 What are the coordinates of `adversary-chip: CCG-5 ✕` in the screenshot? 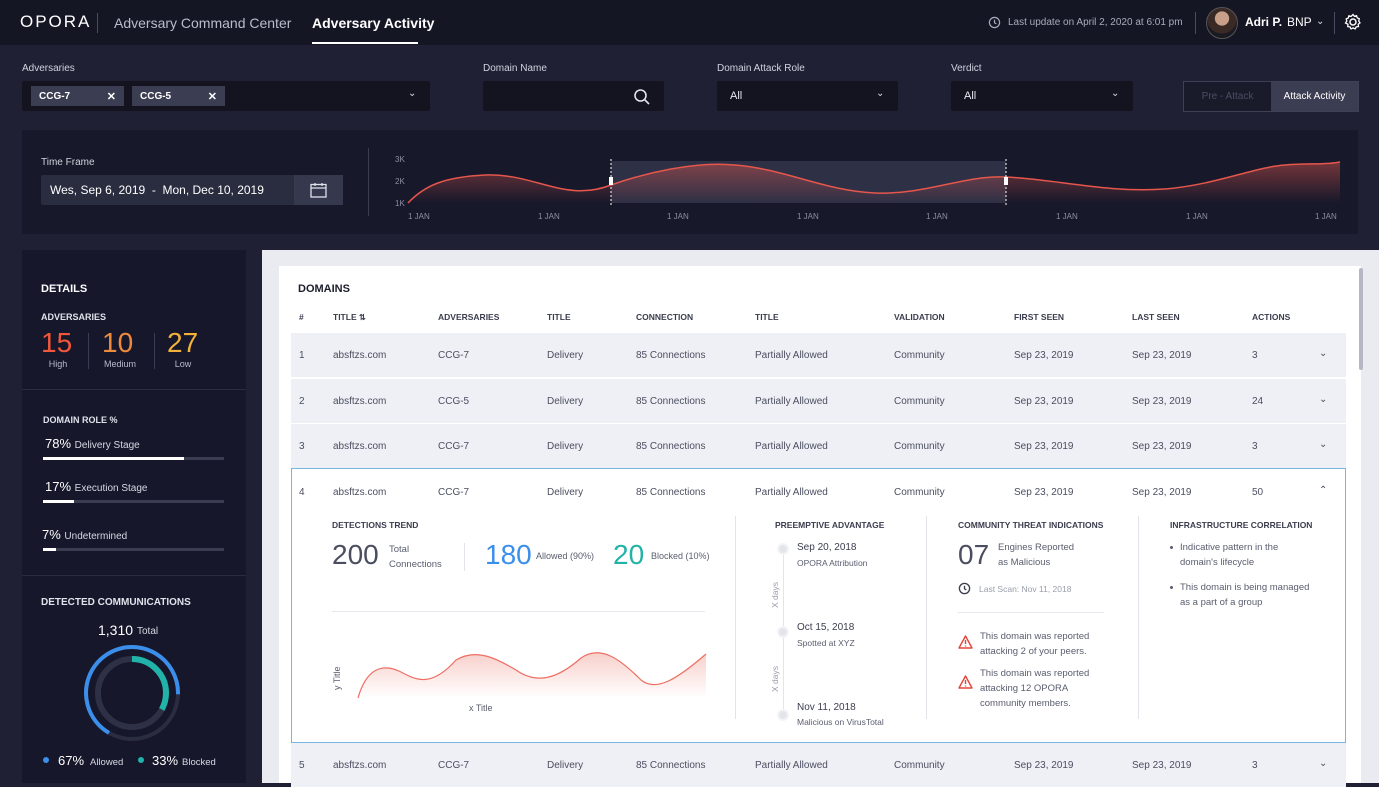 It's located at (178, 96).